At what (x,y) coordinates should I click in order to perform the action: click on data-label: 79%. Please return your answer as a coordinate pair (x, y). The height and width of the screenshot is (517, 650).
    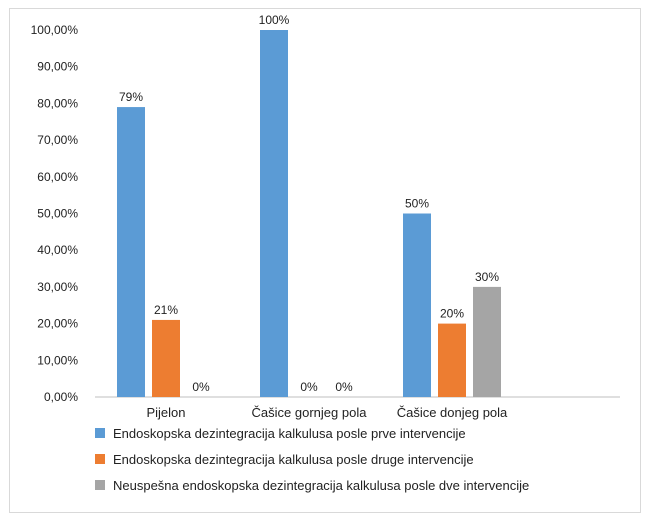
    Looking at the image, I should click on (131, 97).